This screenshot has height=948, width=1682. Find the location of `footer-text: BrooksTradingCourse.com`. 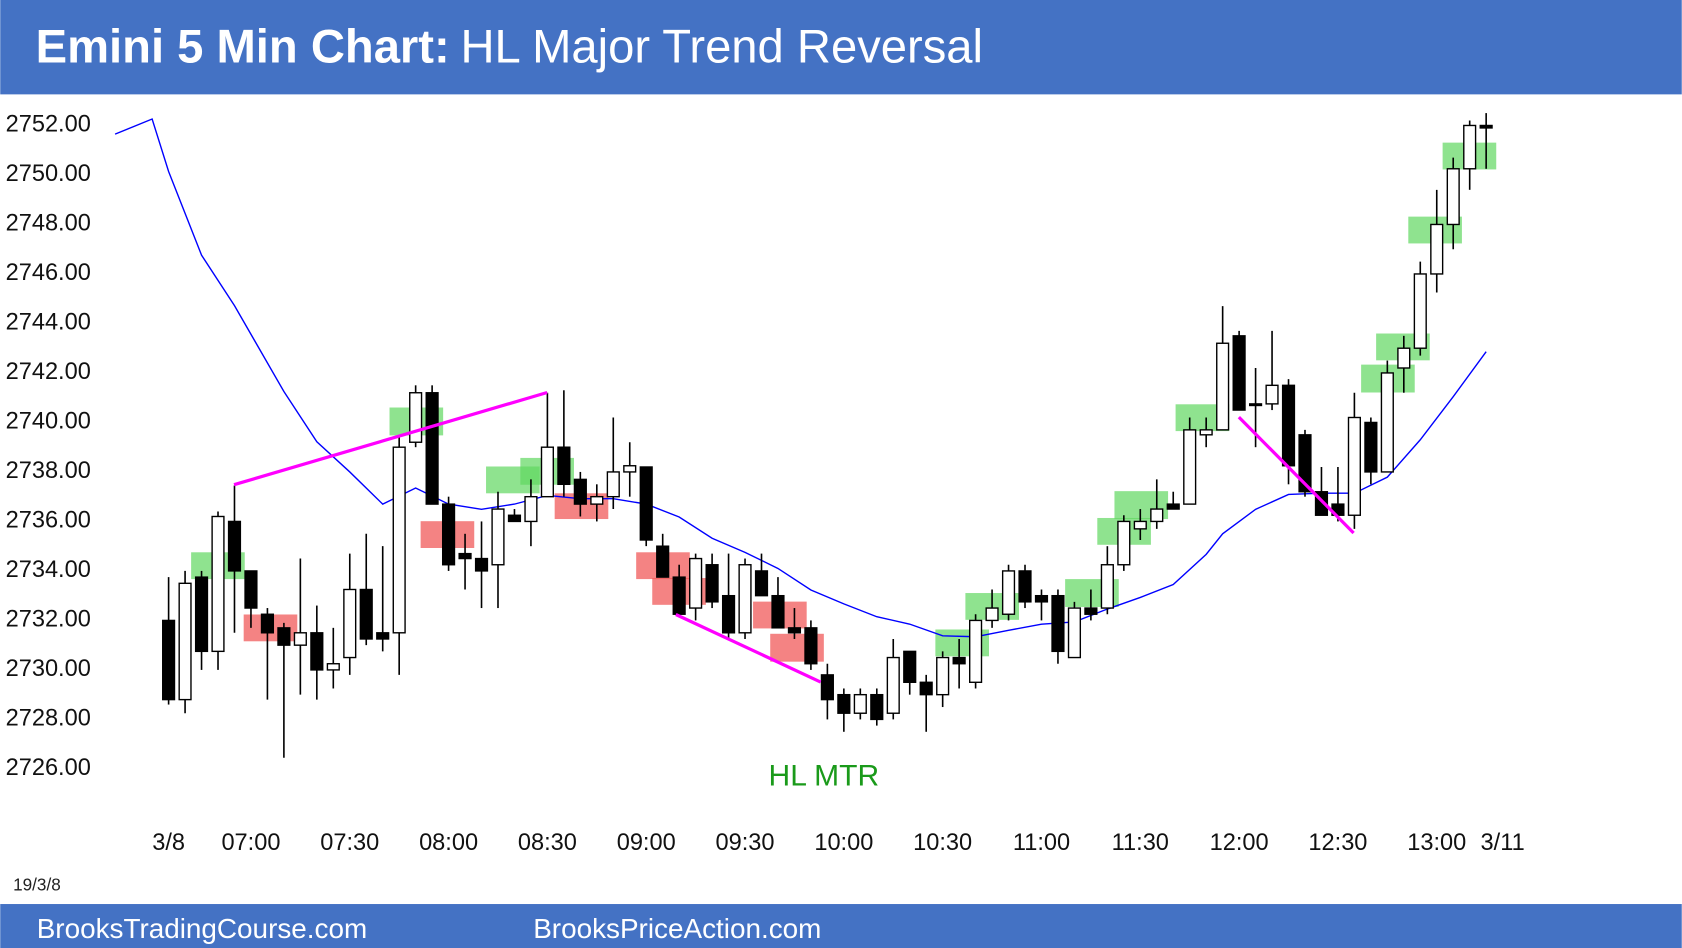

footer-text: BrooksTradingCourse.com is located at coordinates (202, 928).